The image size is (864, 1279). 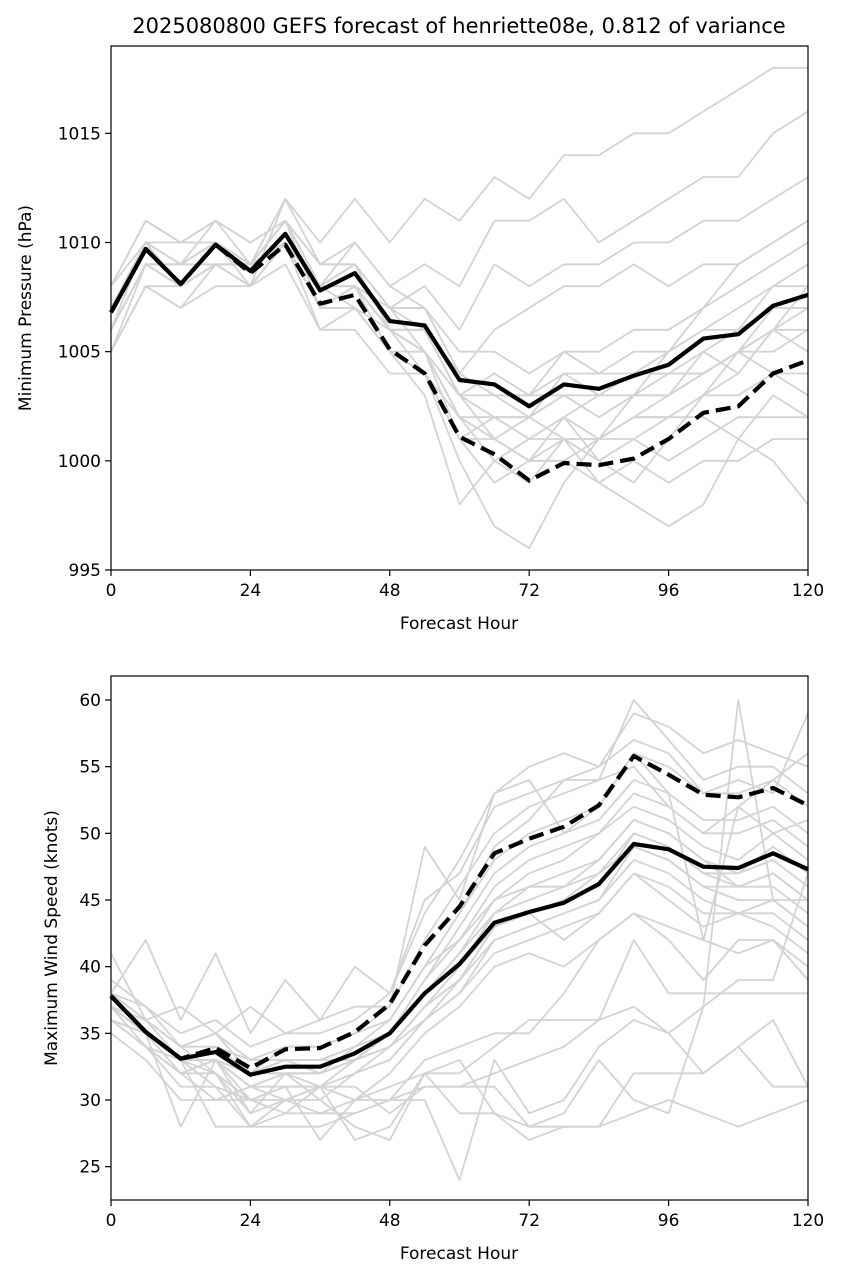 What do you see at coordinates (79, 462) in the screenshot?
I see `pressure-y-tick-label: 1000` at bounding box center [79, 462].